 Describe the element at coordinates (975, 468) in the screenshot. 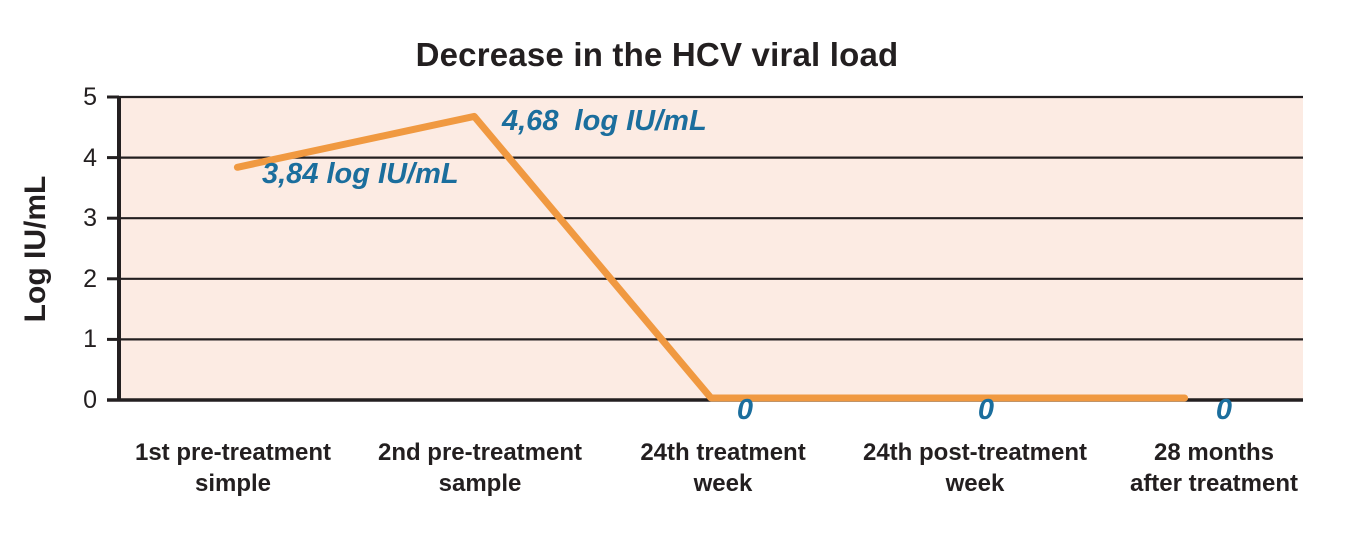

I see `x-axis-label: 24th post-treatment week` at that location.